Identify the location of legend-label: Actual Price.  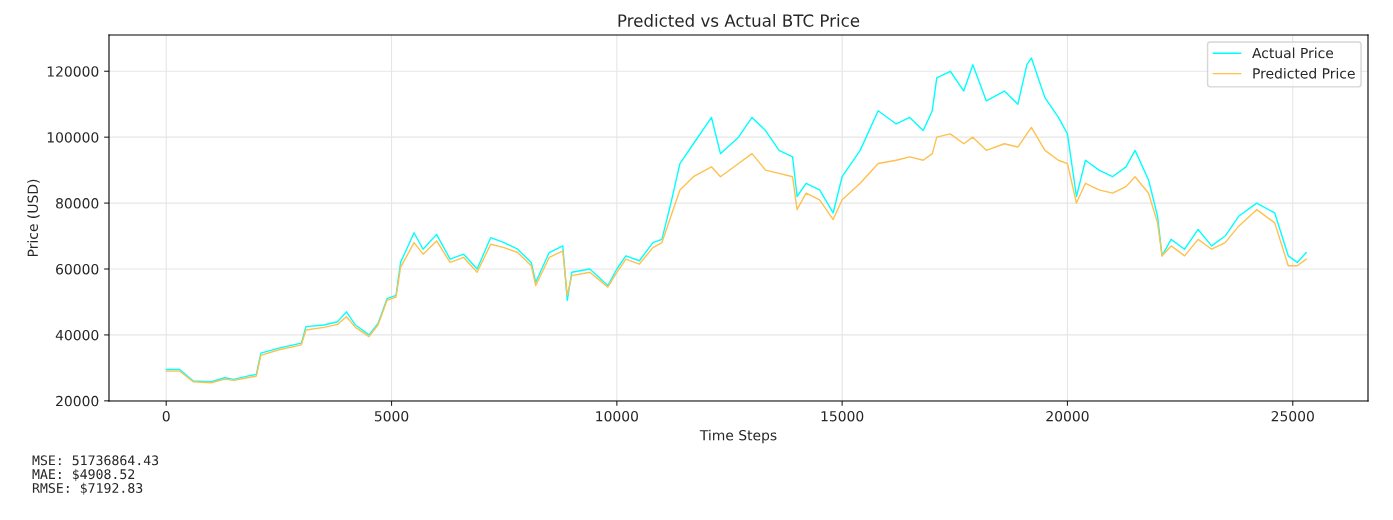
(1293, 53).